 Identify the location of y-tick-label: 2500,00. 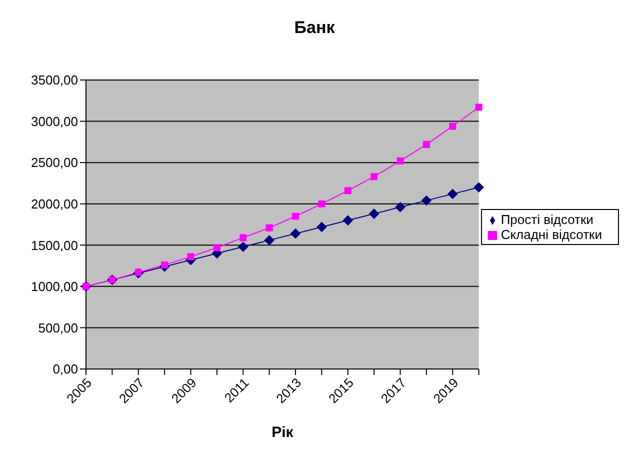
(54, 162).